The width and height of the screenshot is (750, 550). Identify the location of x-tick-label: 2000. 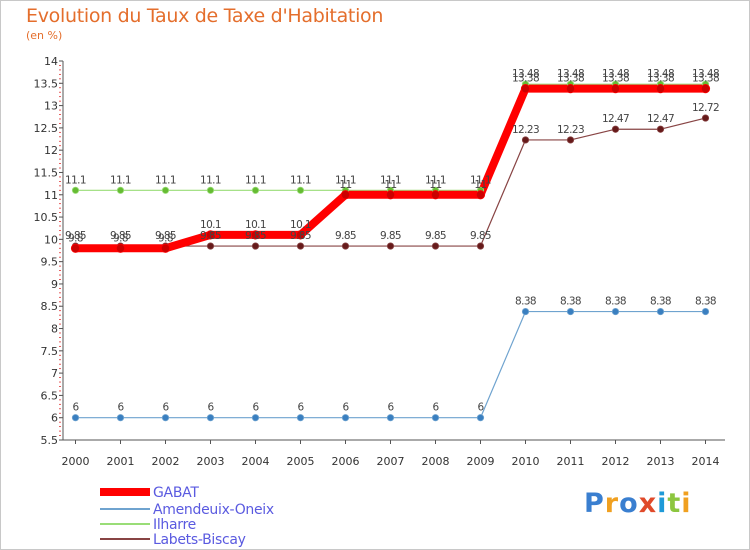
(76, 461).